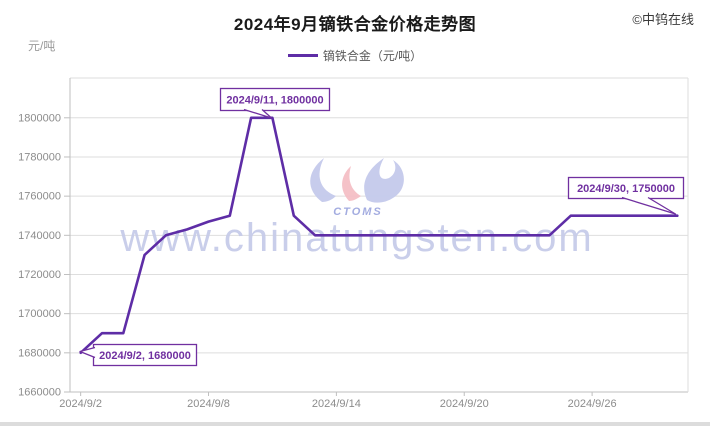 This screenshot has width=710, height=429. Describe the element at coordinates (208, 404) in the screenshot. I see `x-axis-label: 2024/9/8` at that location.